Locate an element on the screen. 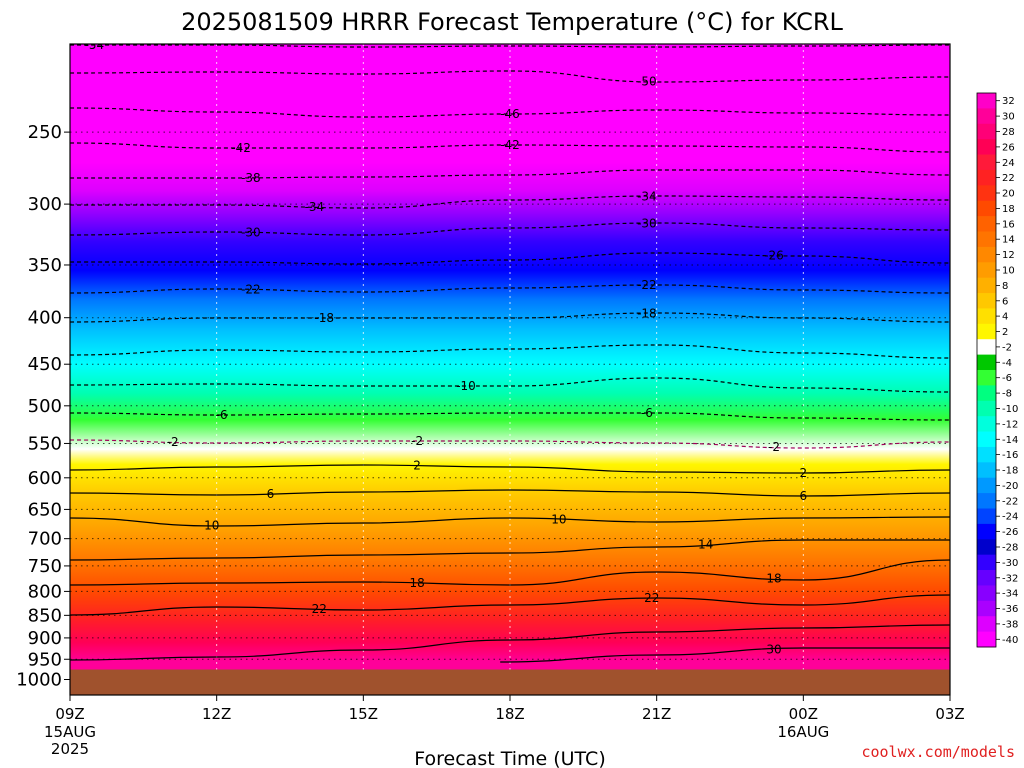 The image size is (1024, 768). colorbar-swatch--36 is located at coordinates (986, 608).